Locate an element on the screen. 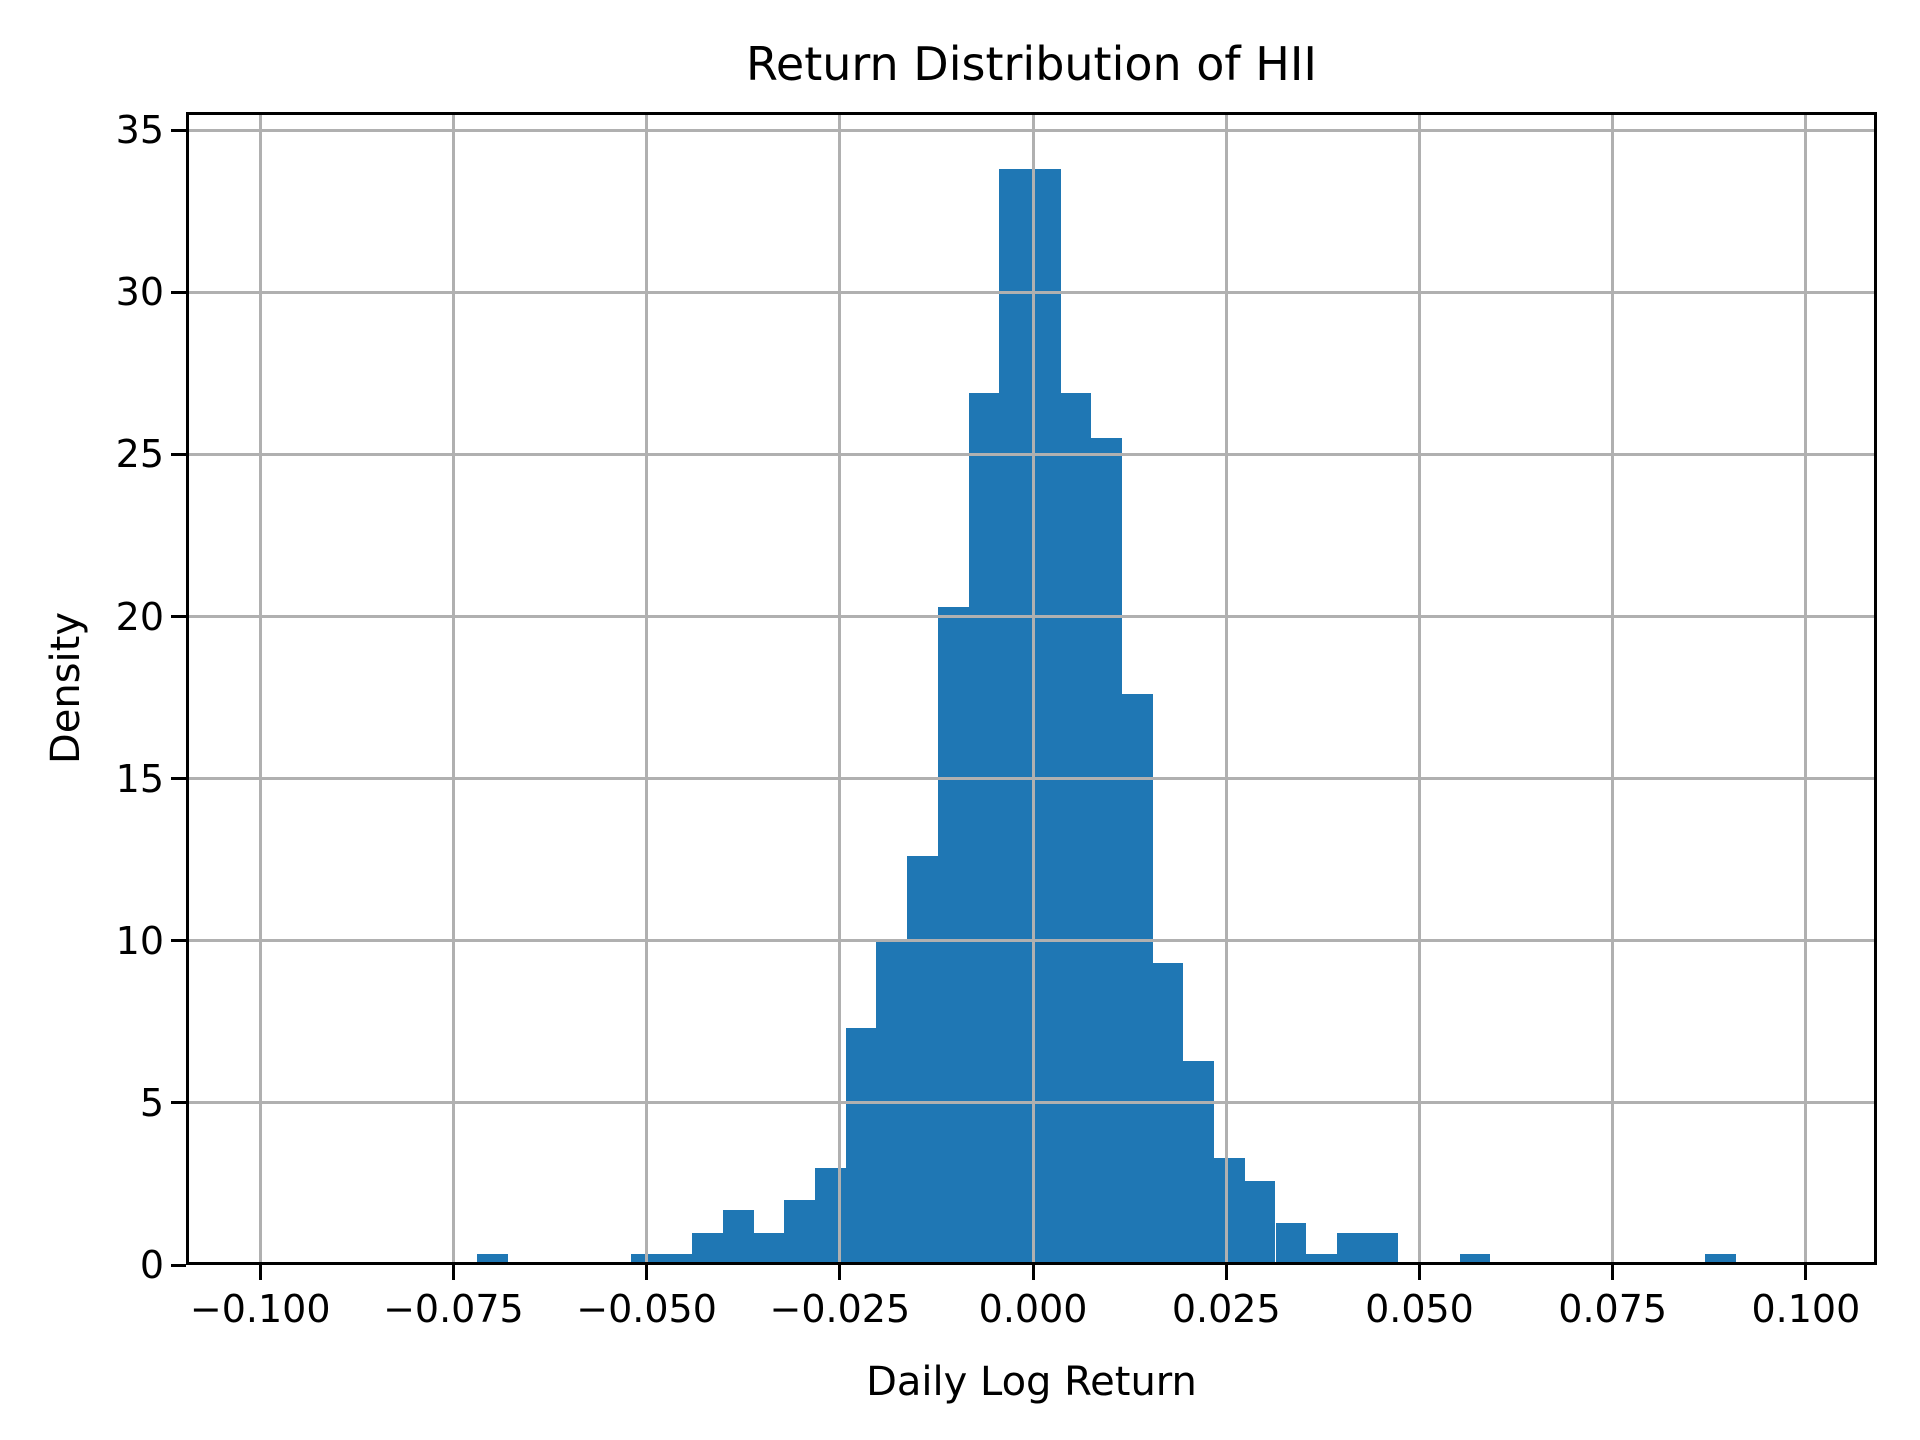 Image resolution: width=1920 pixels, height=1440 pixels. y-tick-label: 5 is located at coordinates (151, 1102).